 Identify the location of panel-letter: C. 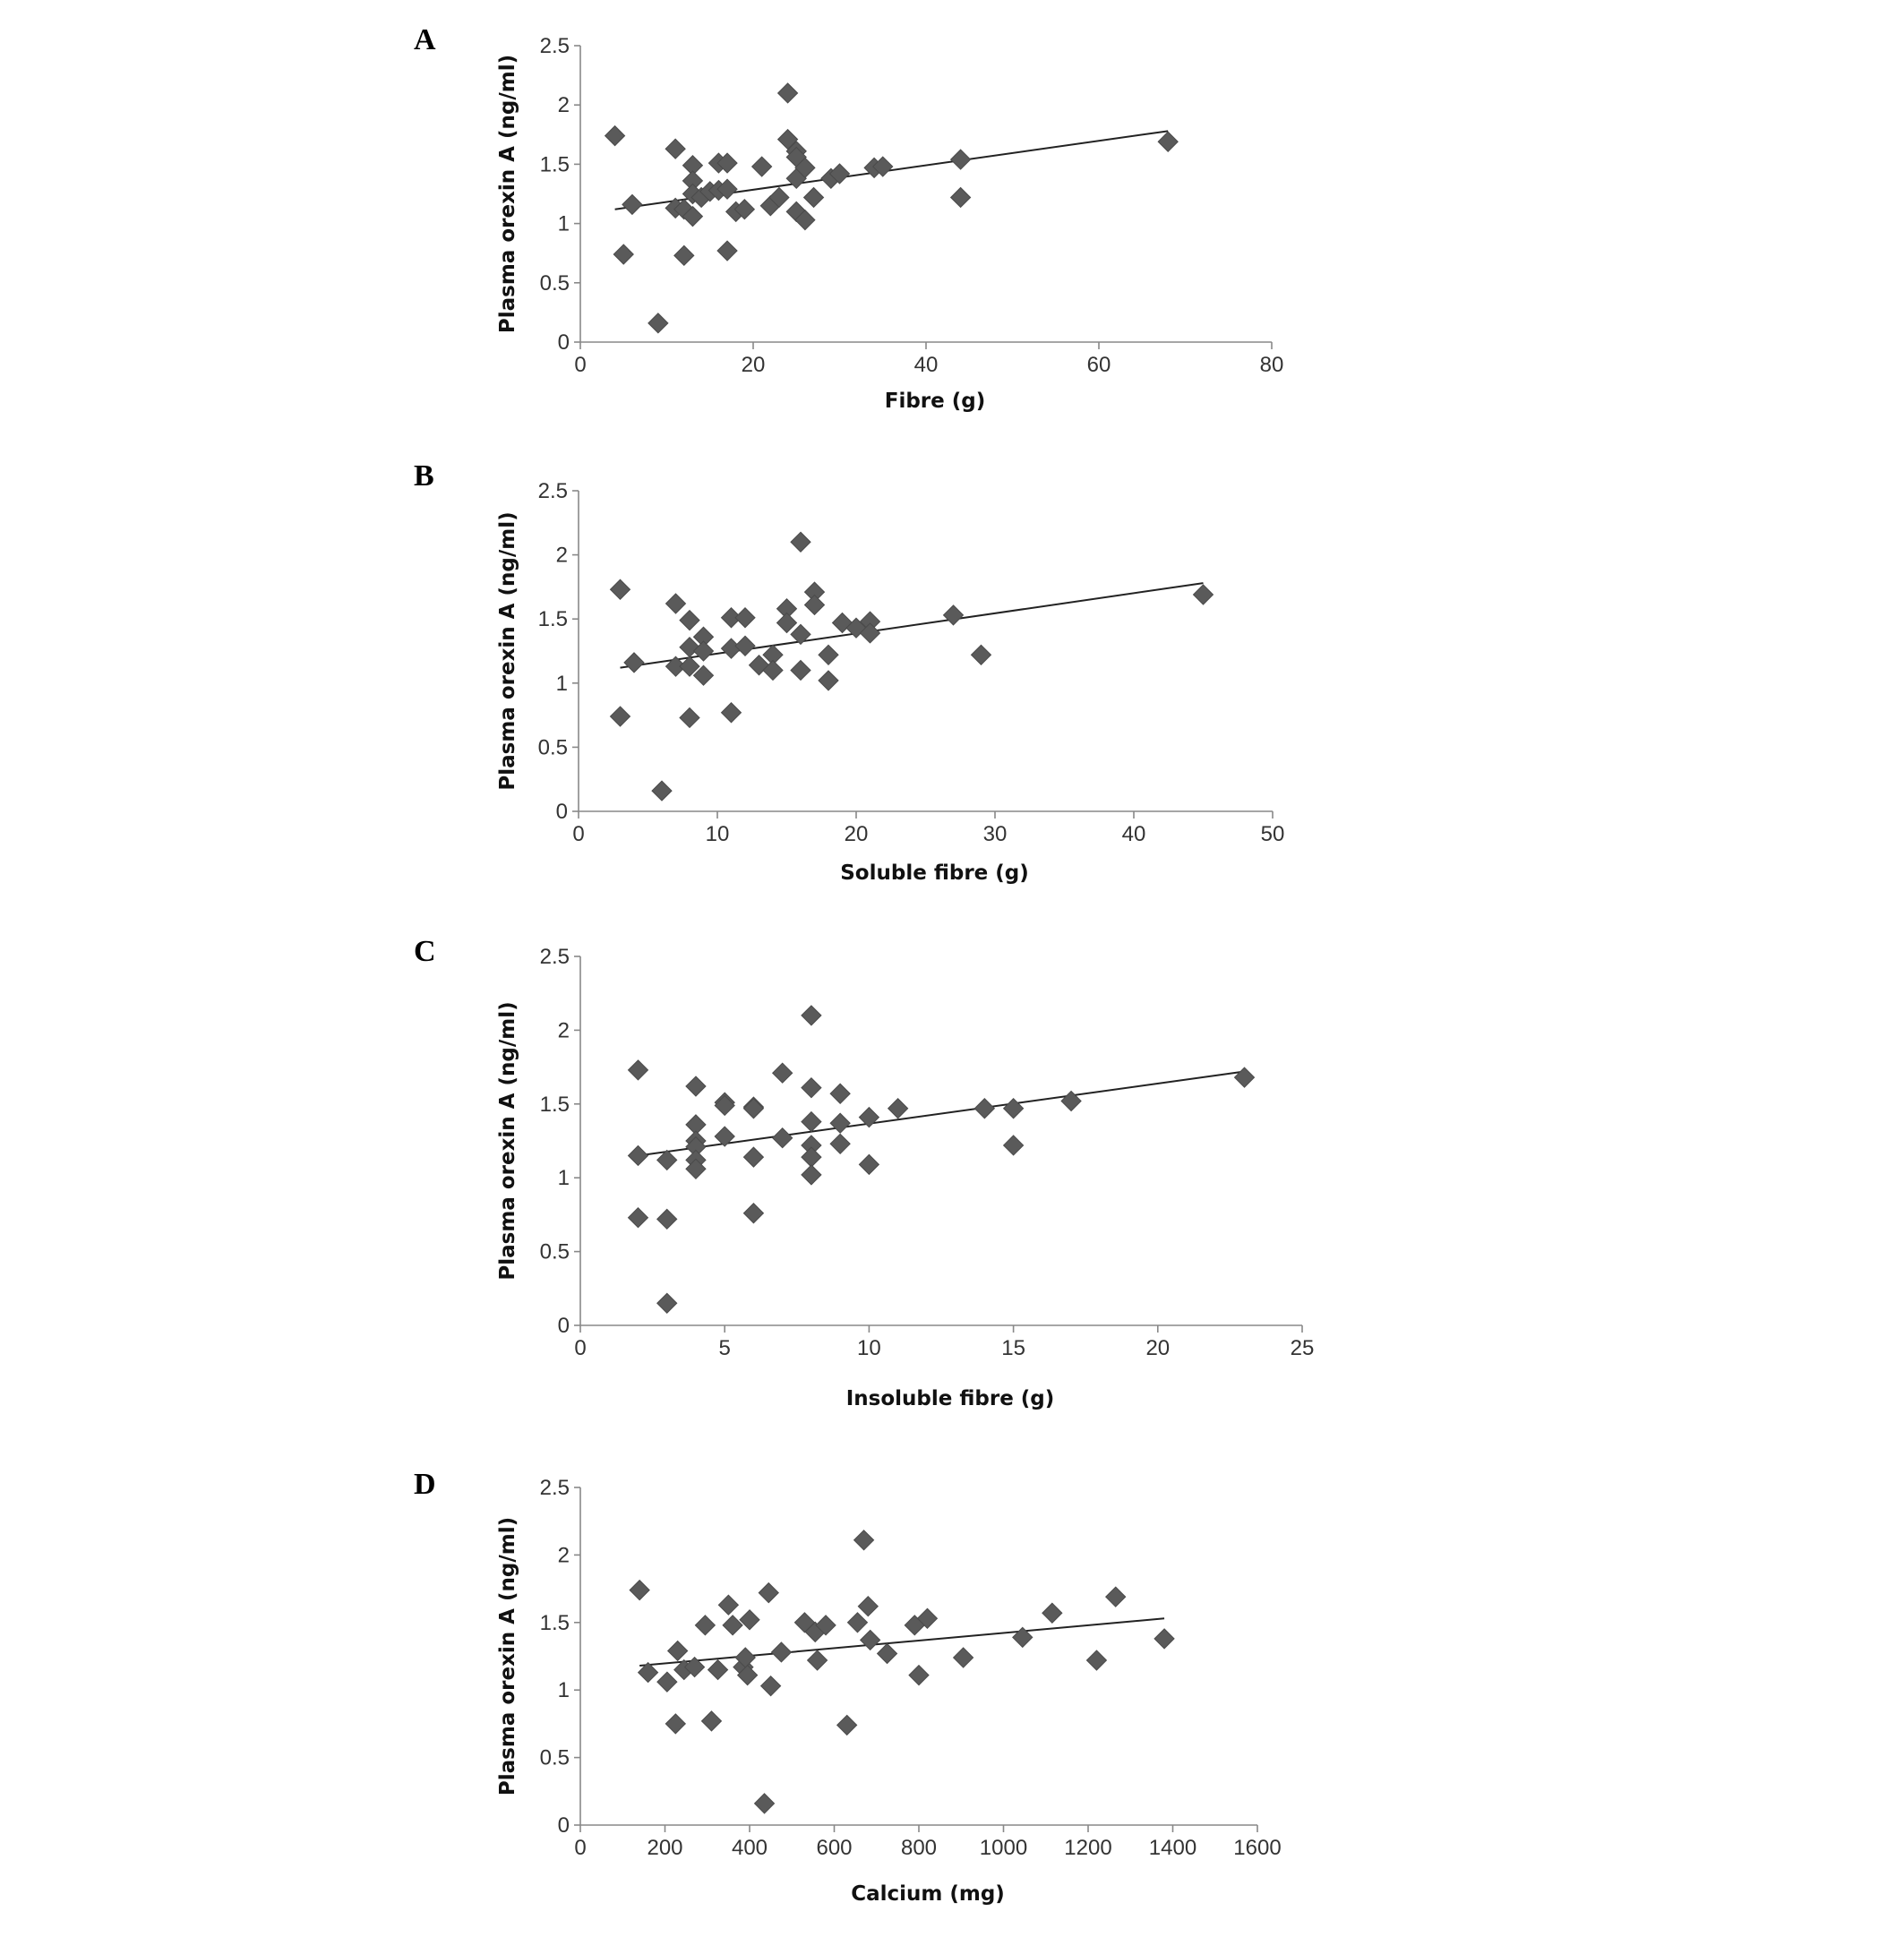
(425, 951).